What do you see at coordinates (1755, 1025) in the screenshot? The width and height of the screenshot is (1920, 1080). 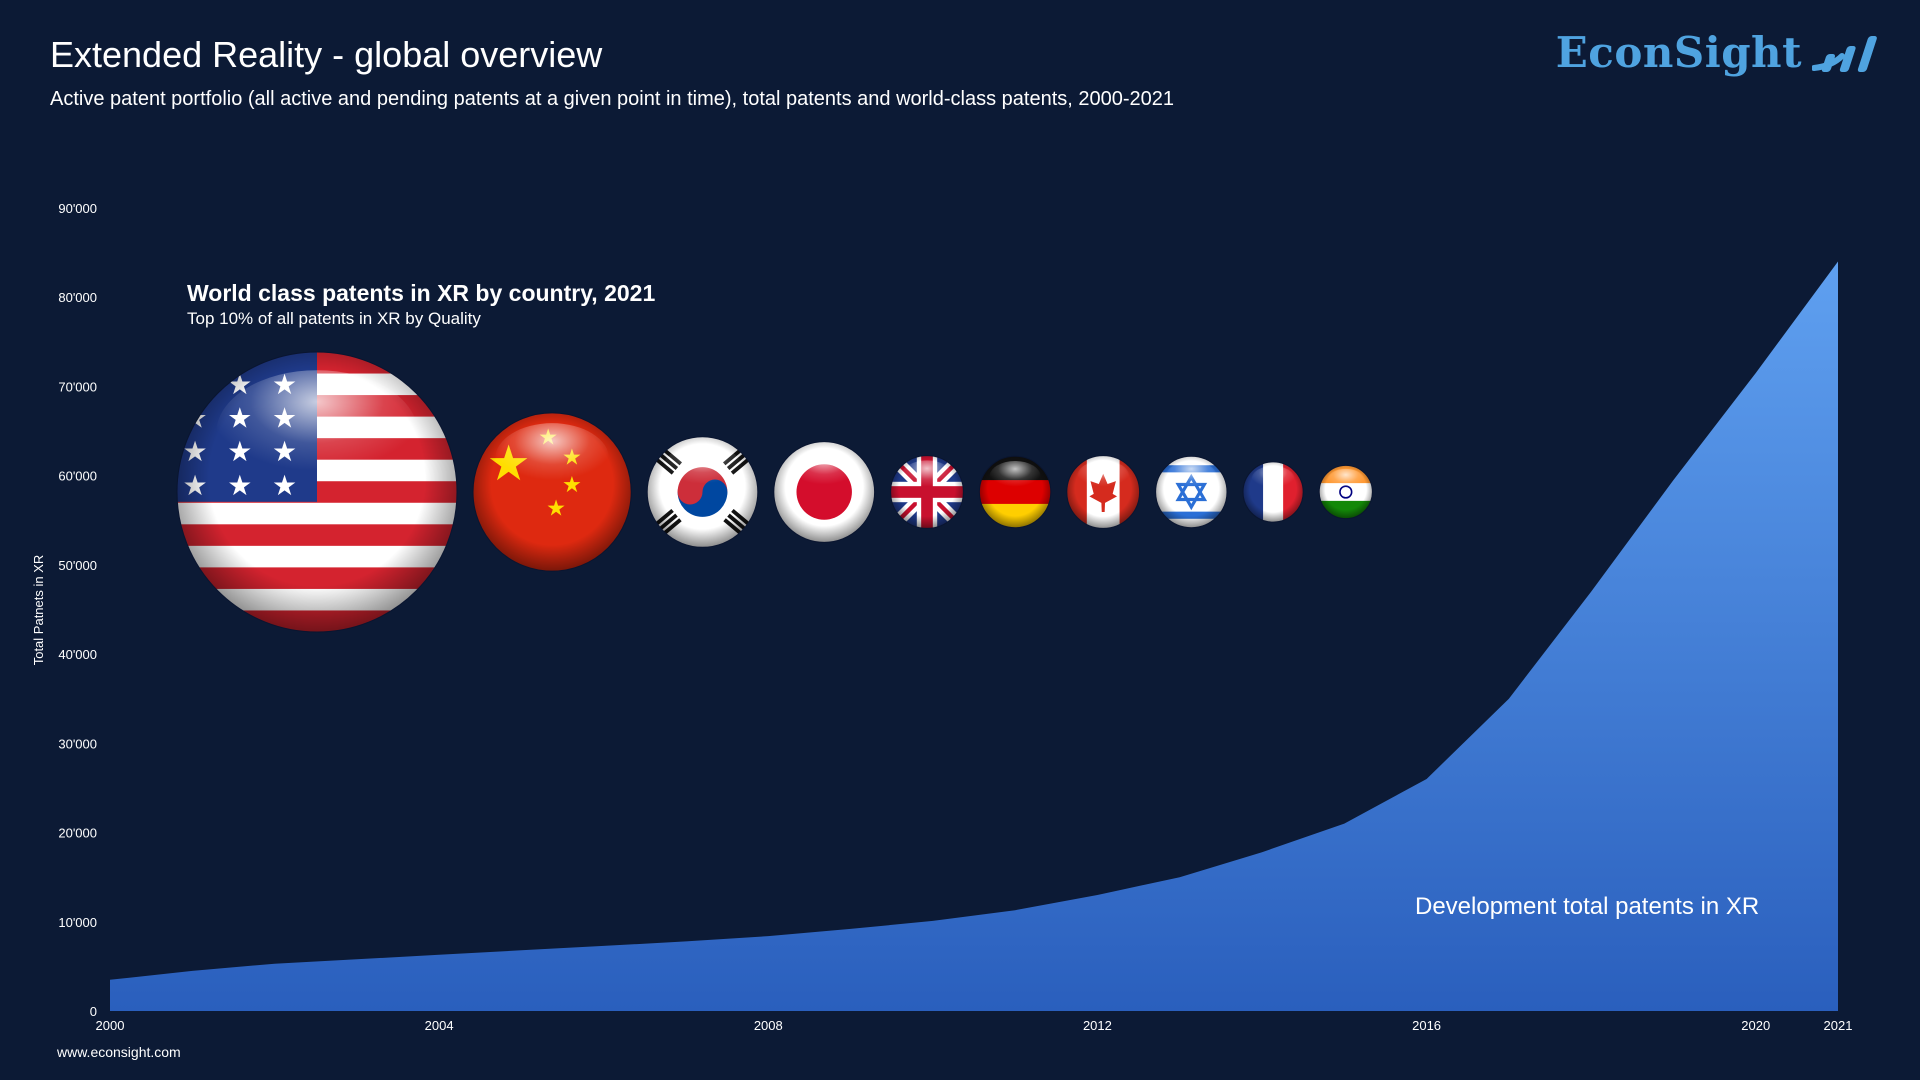 I see `x-tick-label: 2020` at bounding box center [1755, 1025].